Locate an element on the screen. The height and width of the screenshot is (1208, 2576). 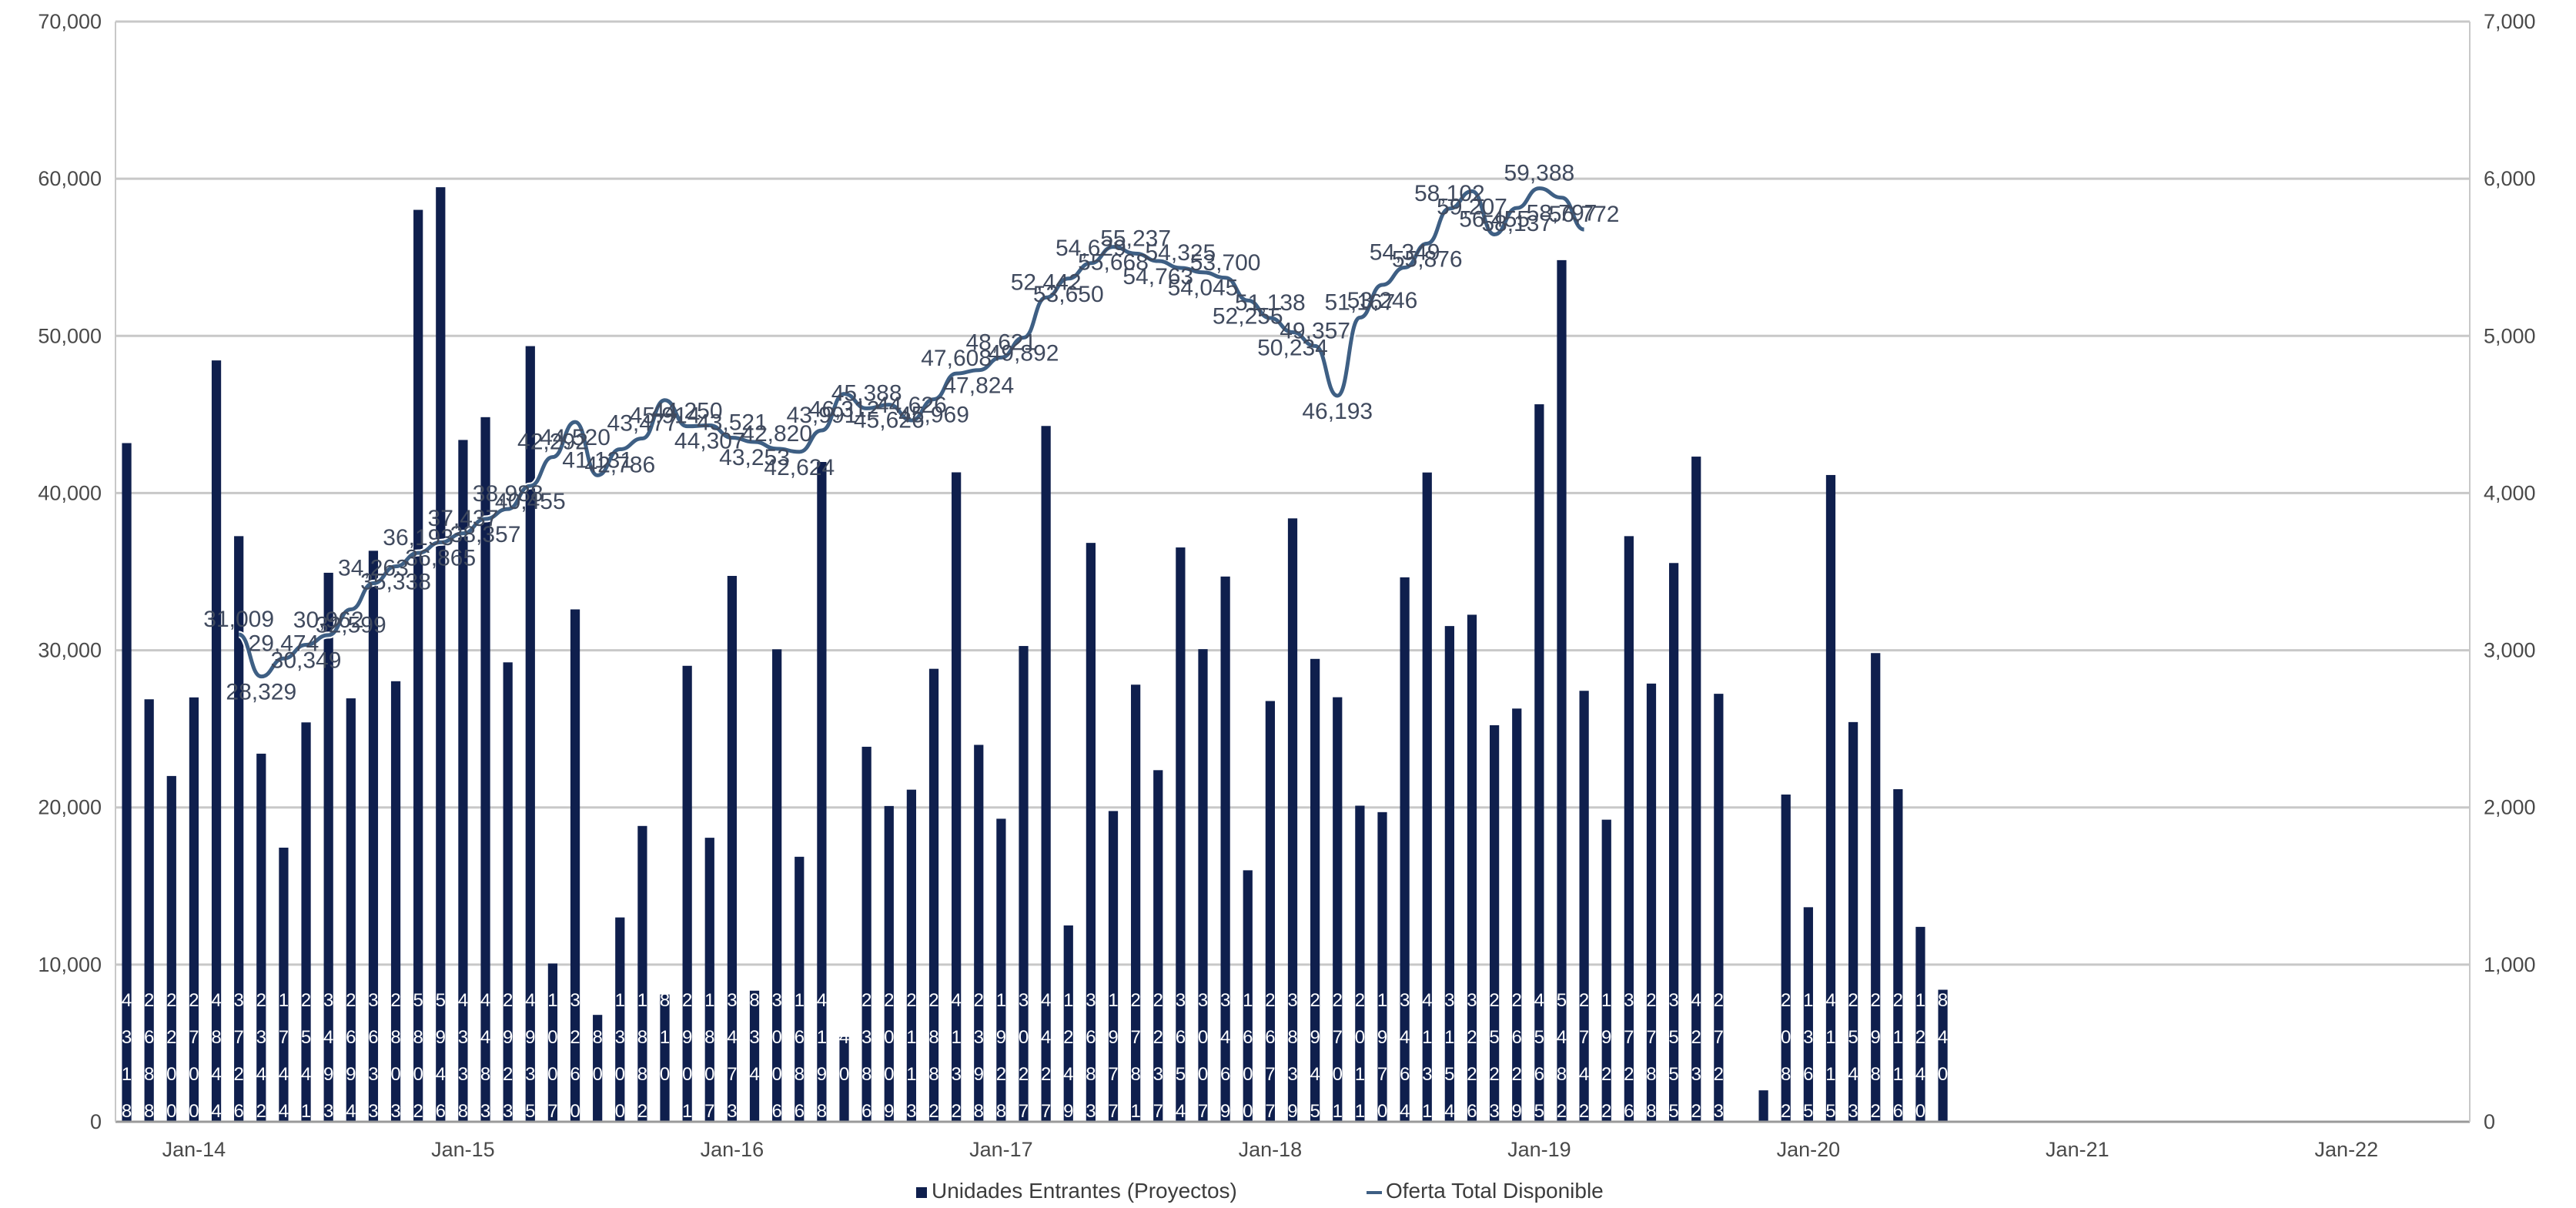
y-right-tick-label: 1,000 is located at coordinates (2510, 964).